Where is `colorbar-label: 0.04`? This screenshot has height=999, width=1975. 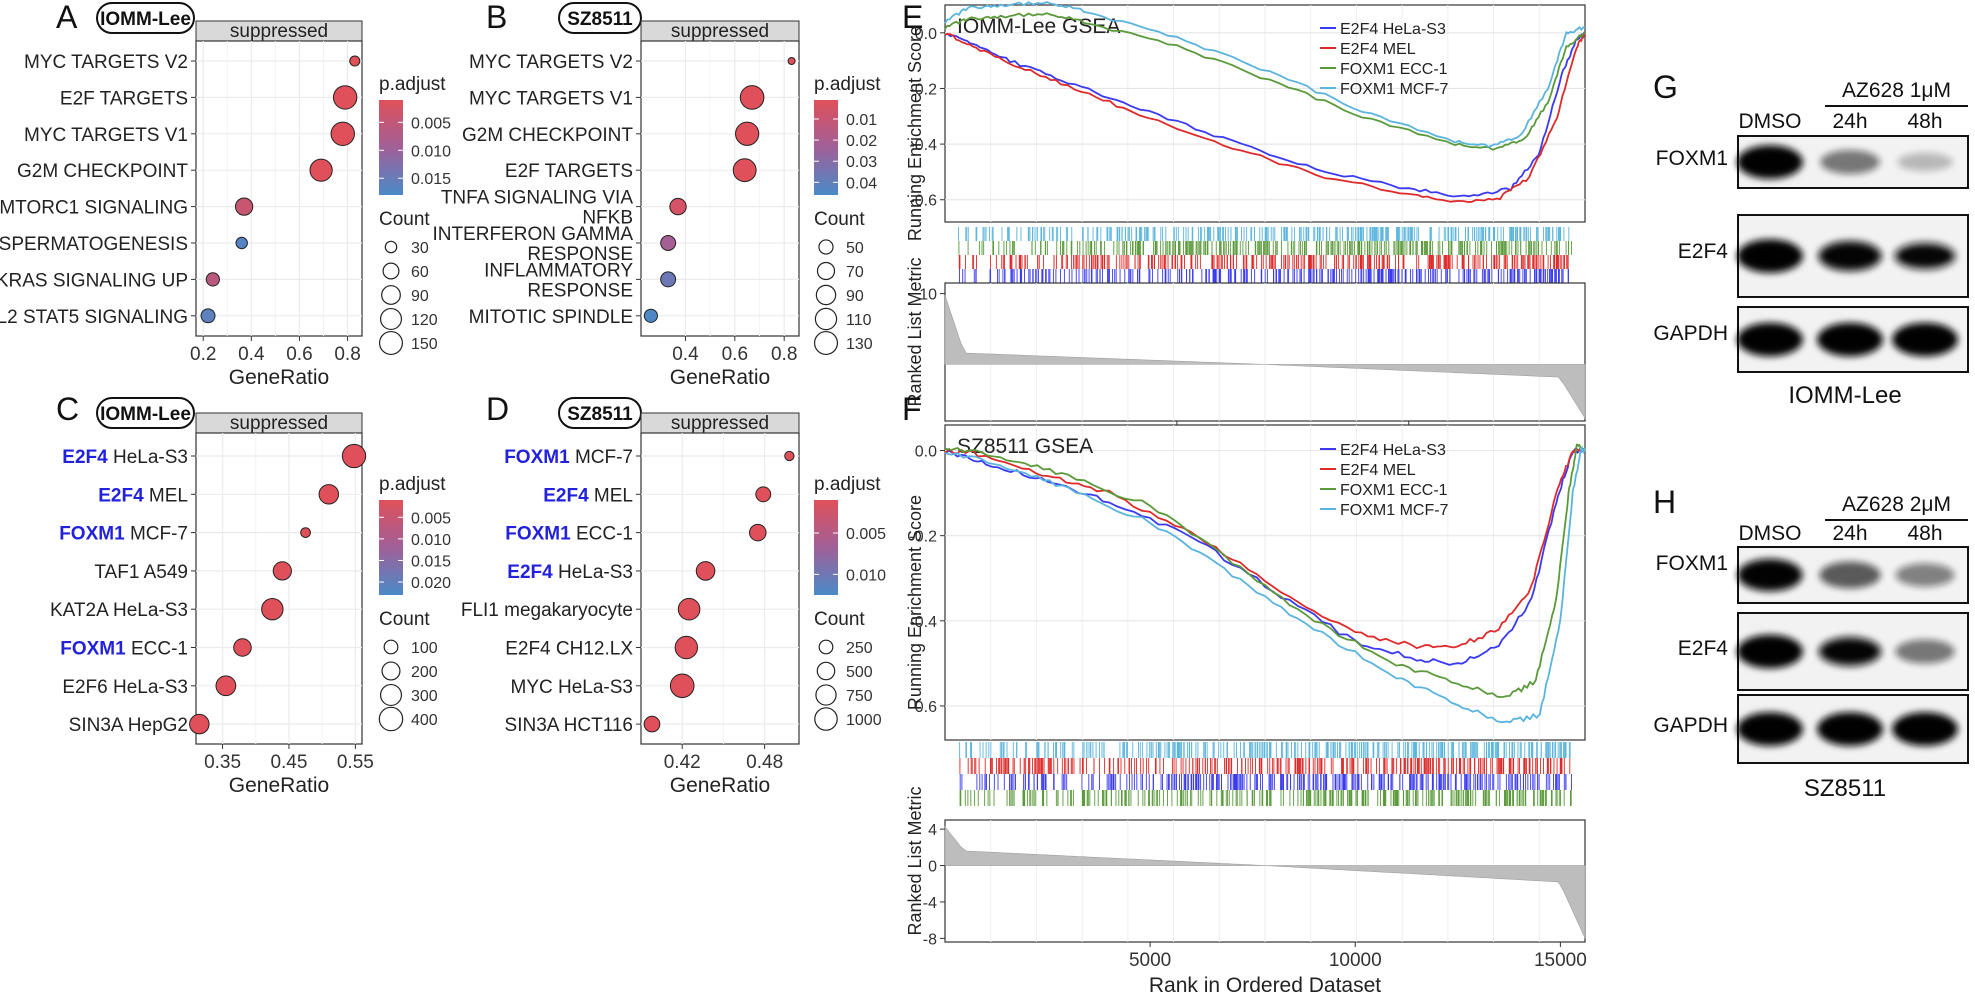
colorbar-label: 0.04 is located at coordinates (861, 183).